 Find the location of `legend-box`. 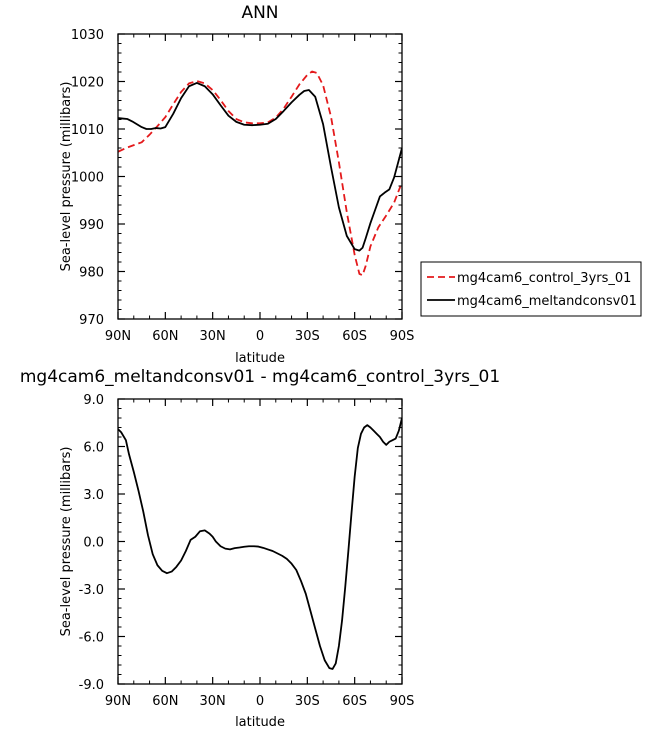

legend-box is located at coordinates (531, 289).